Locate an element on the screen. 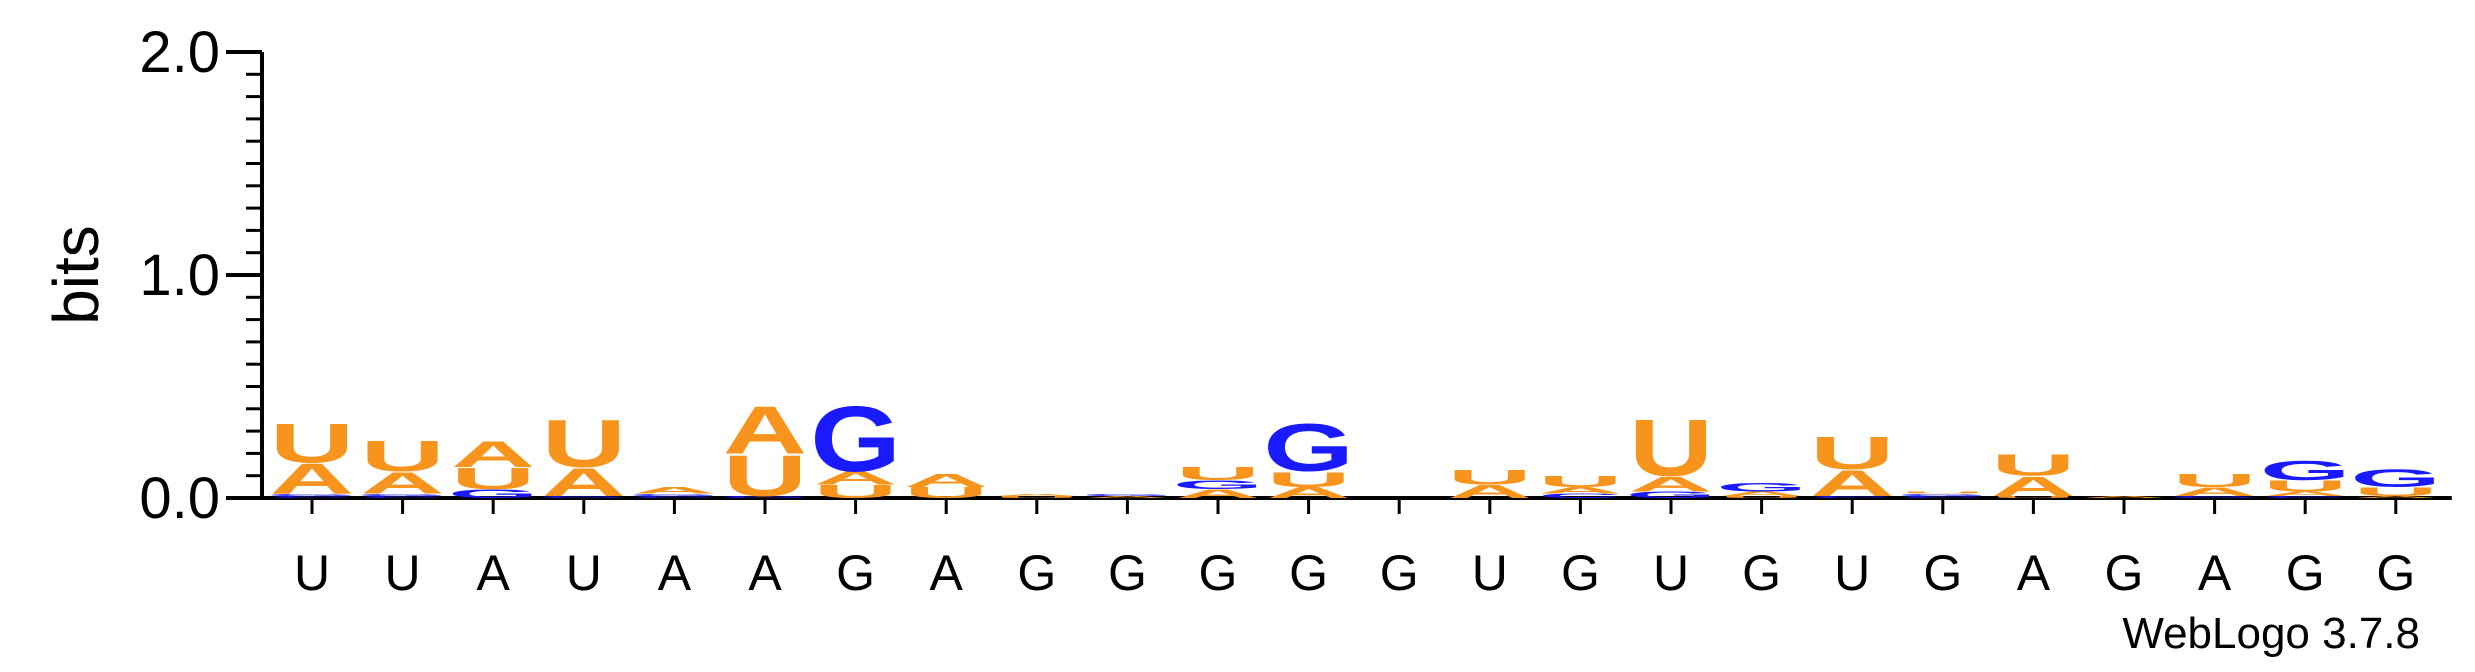 This screenshot has width=2475, height=672. y-tick-label: 0.0 is located at coordinates (179, 498).